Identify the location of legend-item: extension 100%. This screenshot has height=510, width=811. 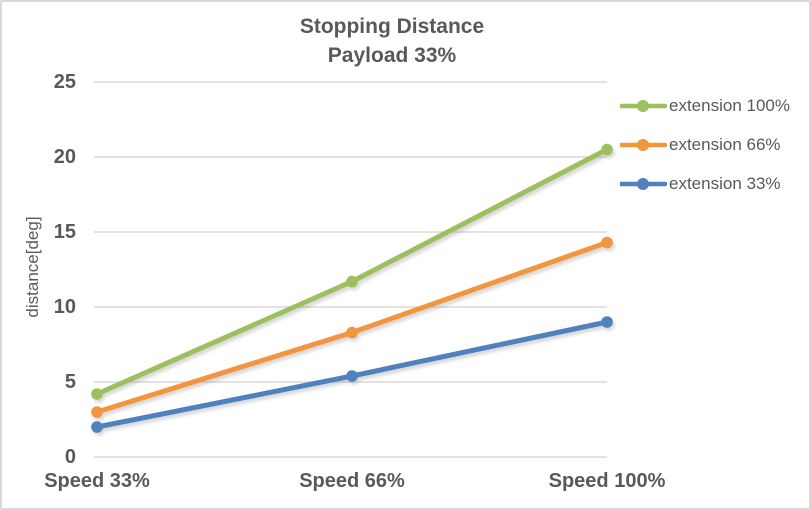
(705, 105).